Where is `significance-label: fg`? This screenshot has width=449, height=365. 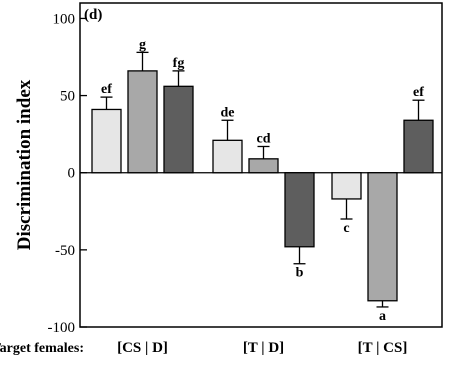
significance-label: fg is located at coordinates (179, 63).